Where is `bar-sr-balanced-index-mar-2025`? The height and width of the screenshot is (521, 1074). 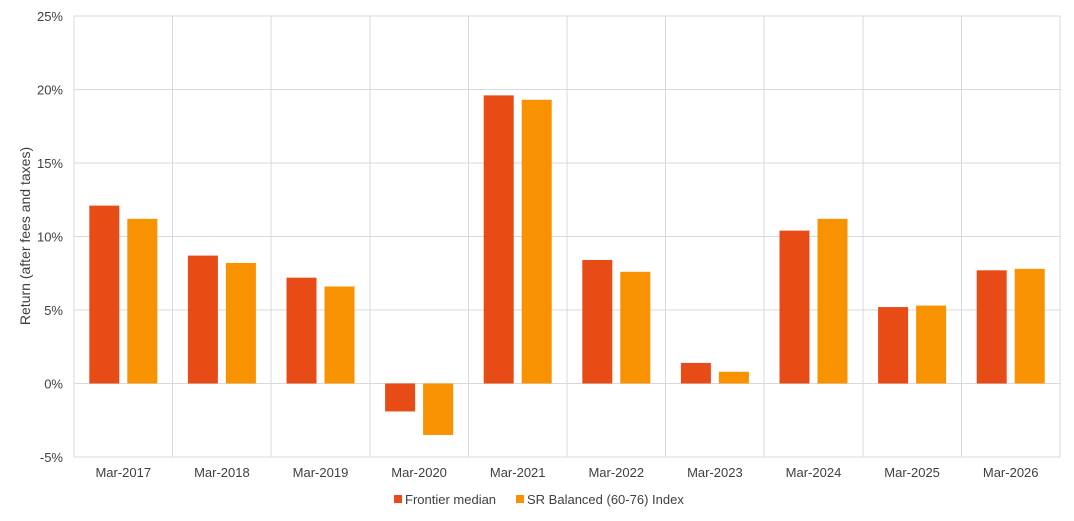
bar-sr-balanced-index-mar-2025 is located at coordinates (931, 344).